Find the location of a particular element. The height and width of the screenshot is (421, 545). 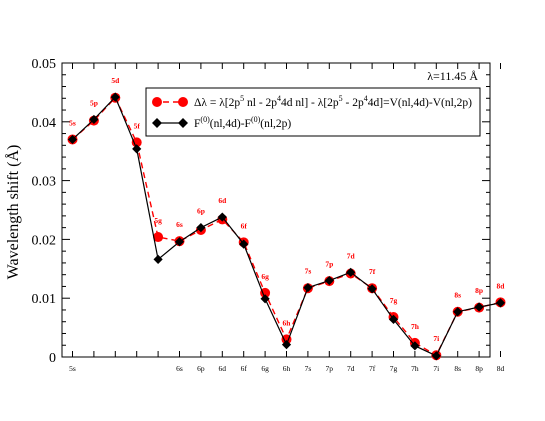

x-tick-label: 7f is located at coordinates (372, 368).